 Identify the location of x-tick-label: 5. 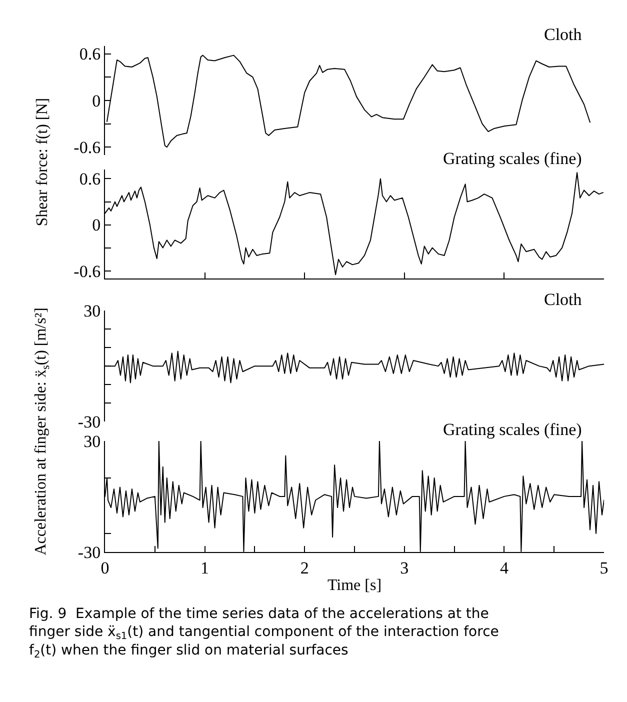
(604, 568).